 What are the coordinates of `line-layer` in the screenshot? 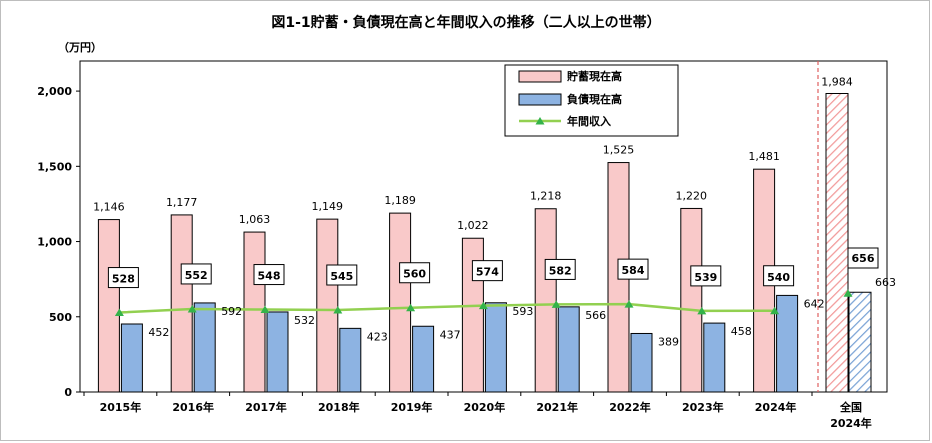 It's located at (483, 303).